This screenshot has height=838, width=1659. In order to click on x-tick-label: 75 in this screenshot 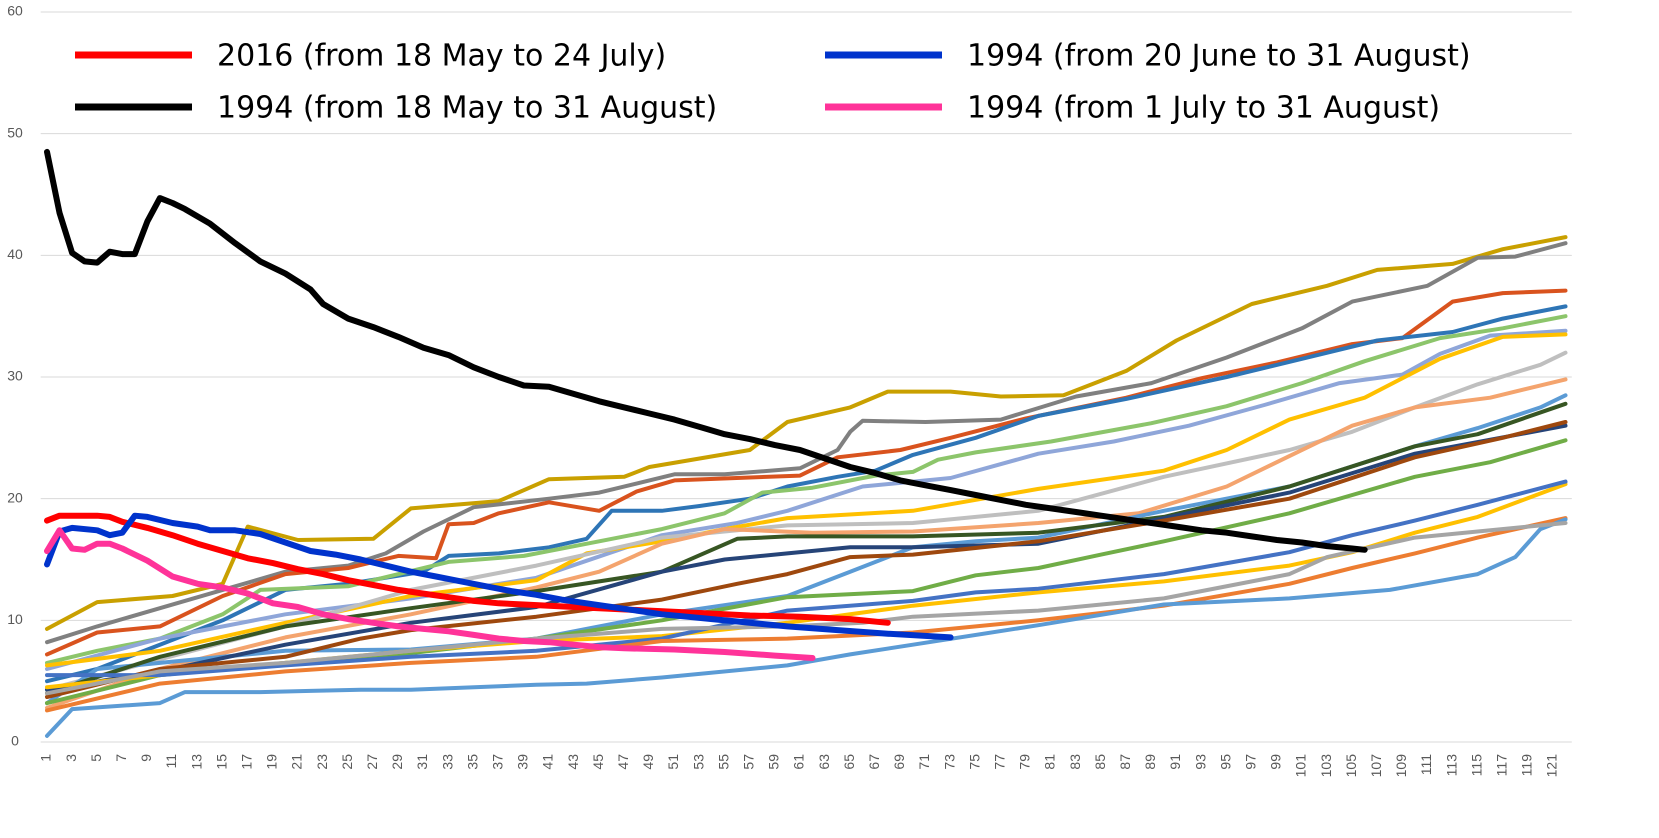, I will do `click(974, 762)`.